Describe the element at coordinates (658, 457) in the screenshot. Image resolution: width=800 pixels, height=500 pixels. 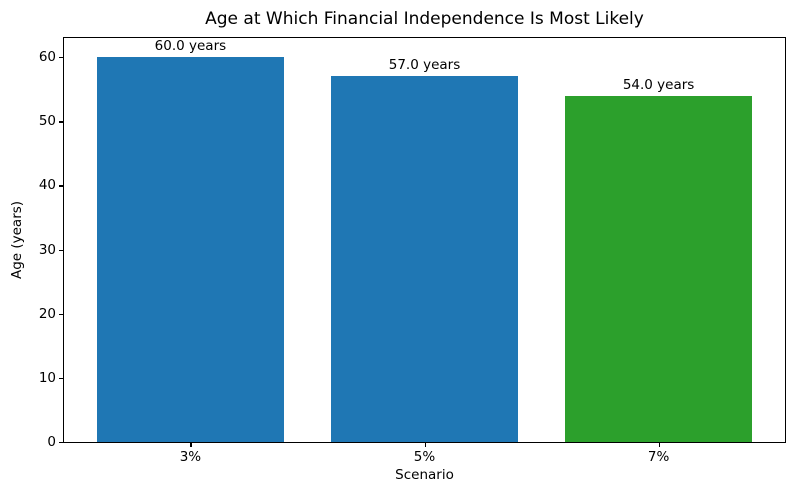
I see `x-tick-label: 7%` at that location.